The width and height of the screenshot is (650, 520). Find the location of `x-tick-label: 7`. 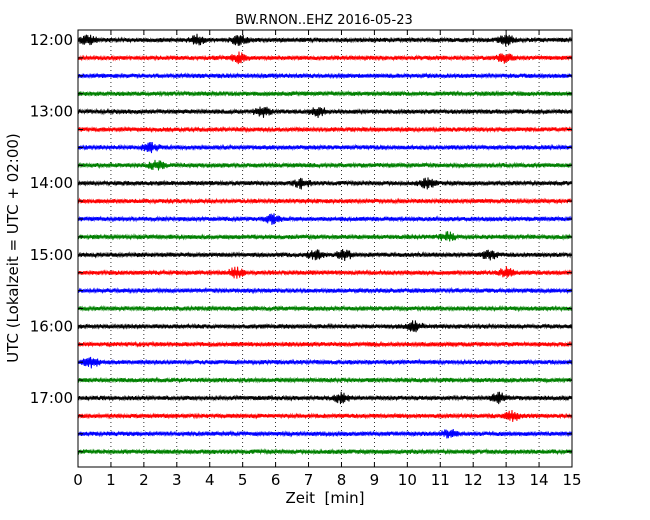

x-tick-label: 7 is located at coordinates (309, 480).